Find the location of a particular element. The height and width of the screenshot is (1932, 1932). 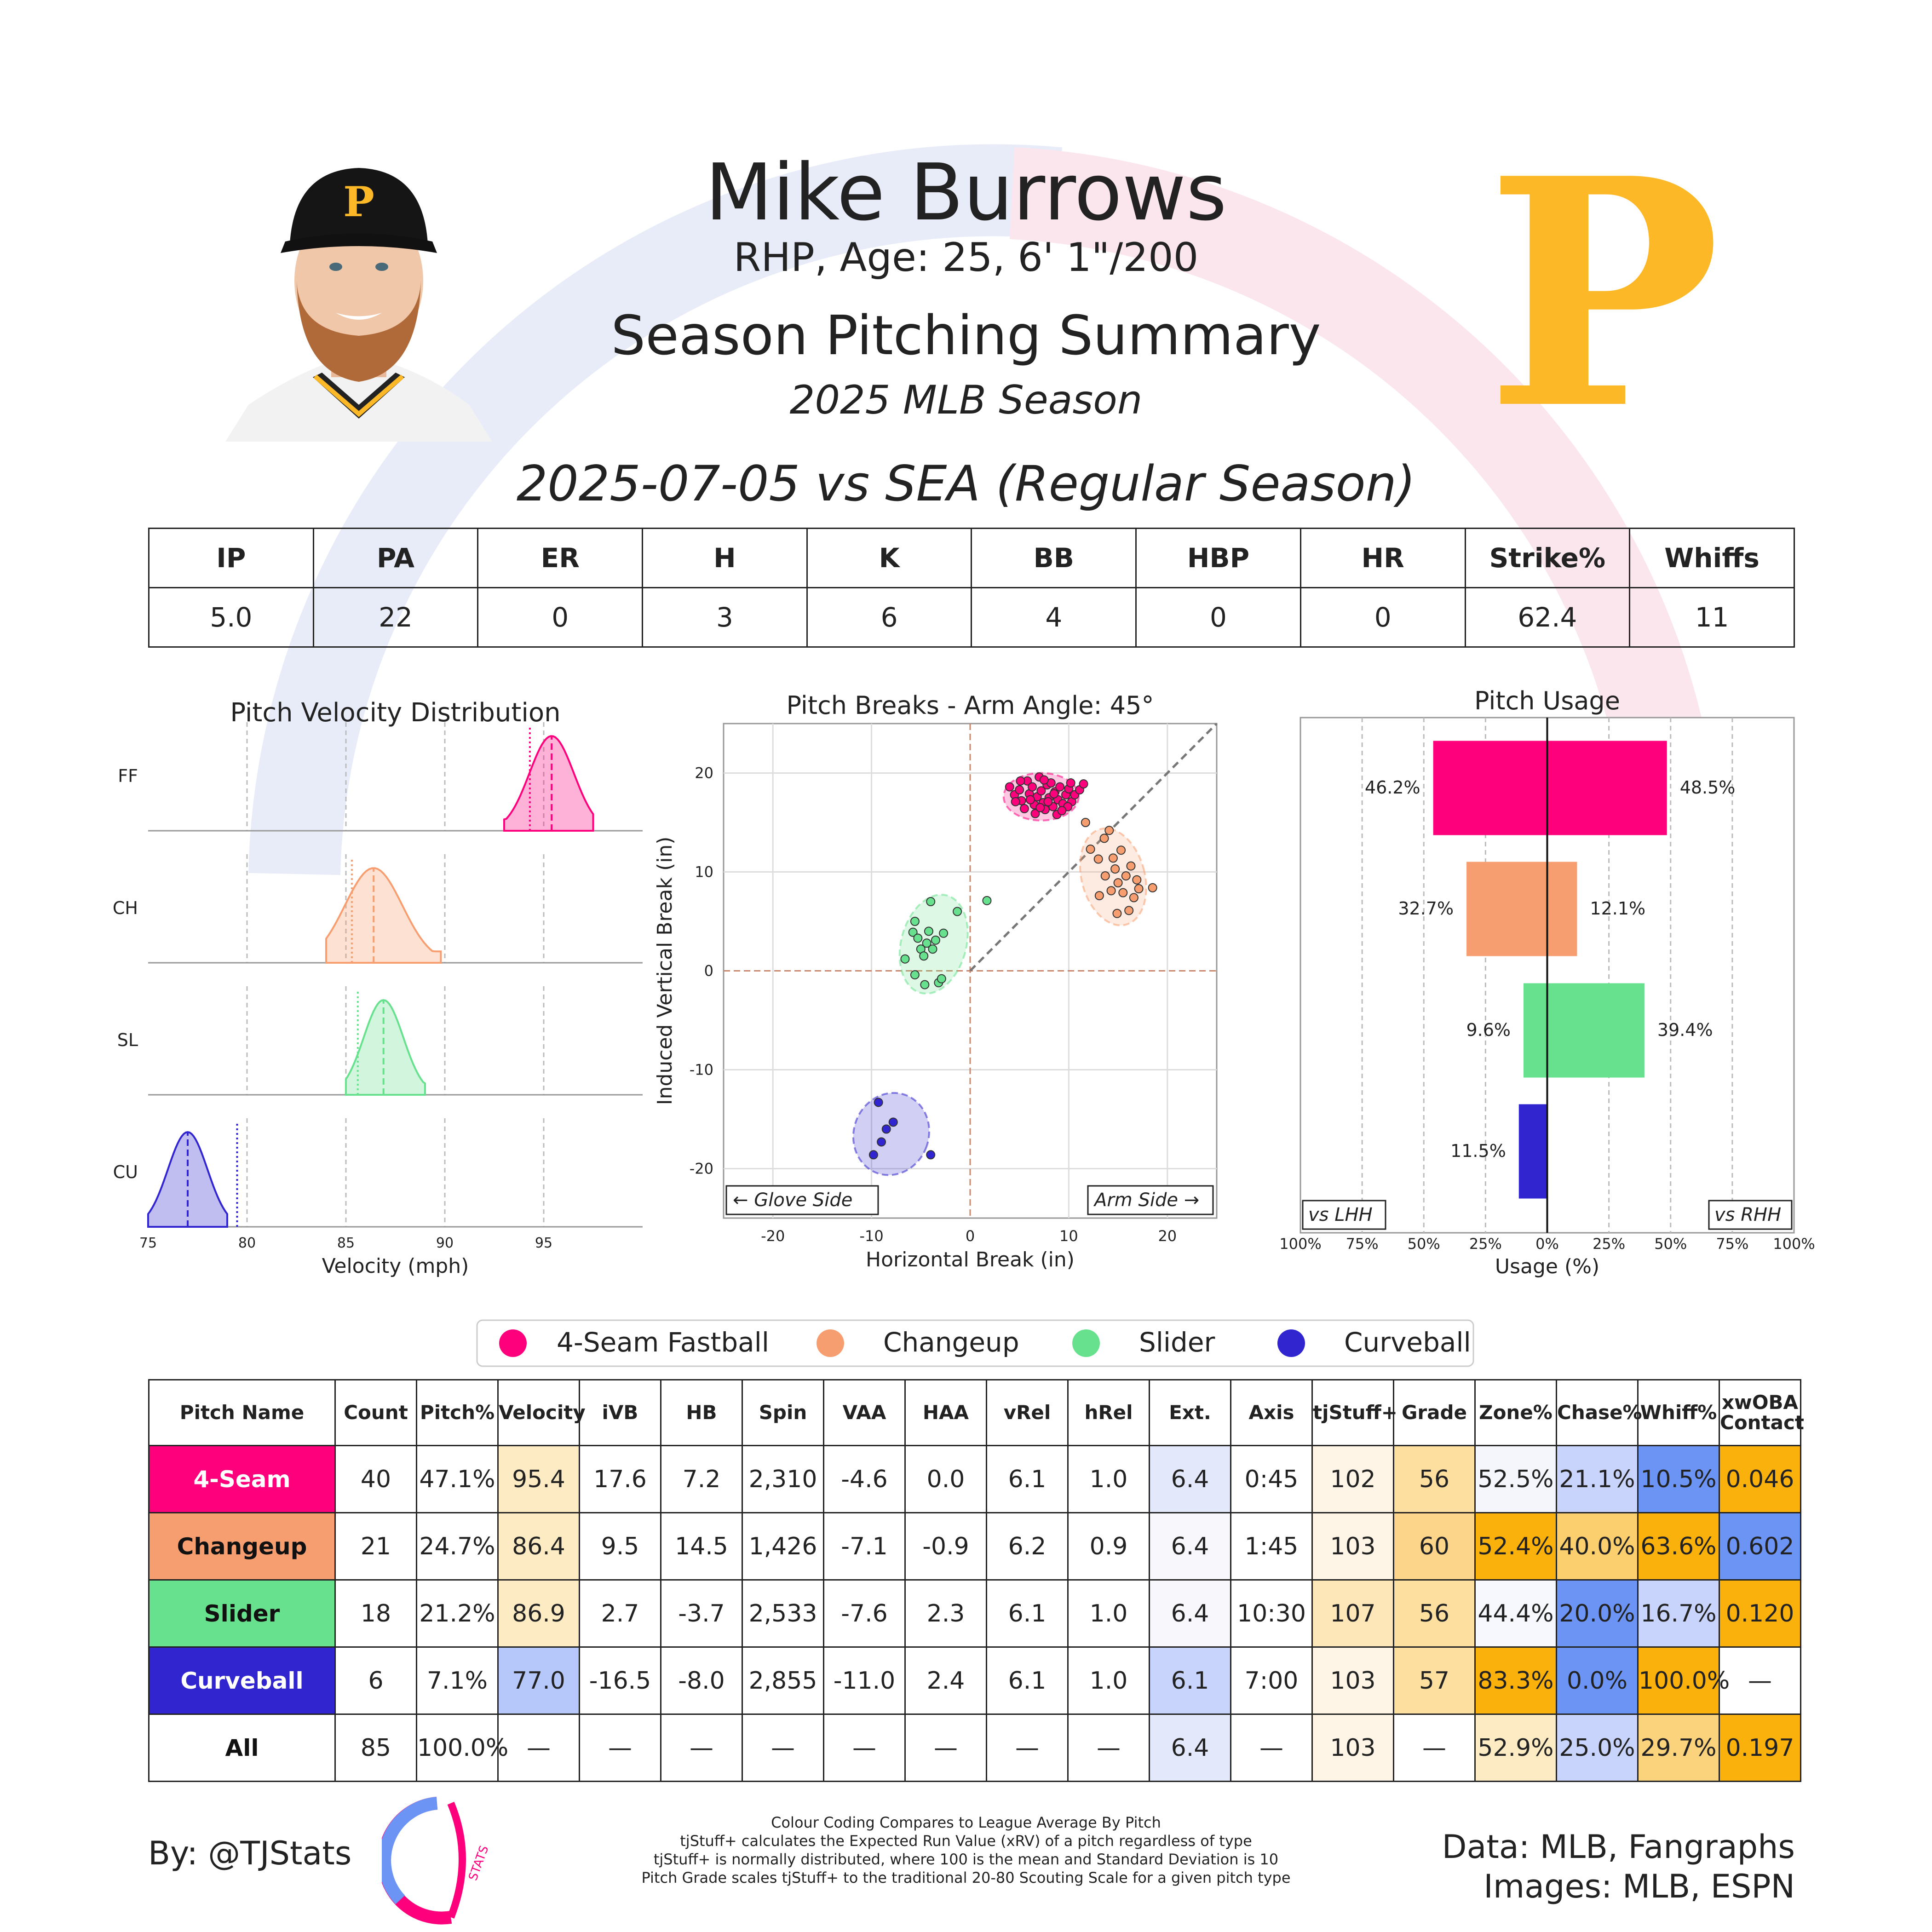

pitch-table-header-cell: Pitch% is located at coordinates (457, 1412).